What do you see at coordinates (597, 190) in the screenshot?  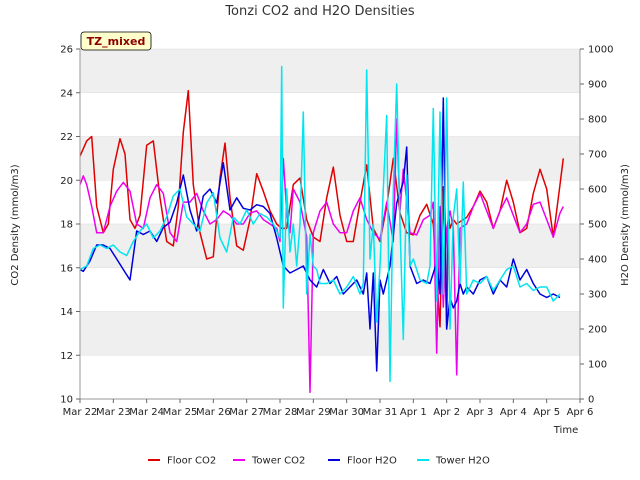 I see `y2-tick-label: 600` at bounding box center [597, 190].